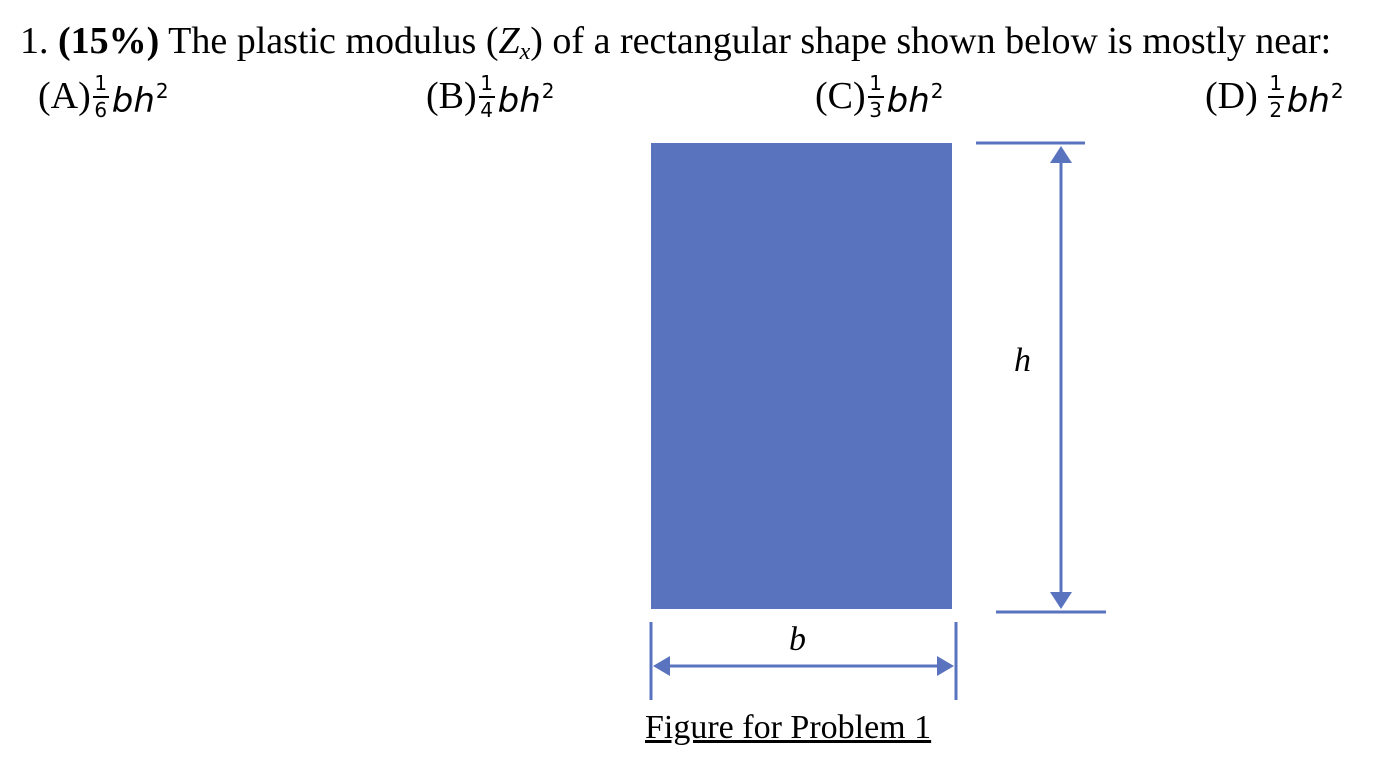 The image size is (1376, 759). I want to click on figure-caption: Figure for Problem 1, so click(788, 727).